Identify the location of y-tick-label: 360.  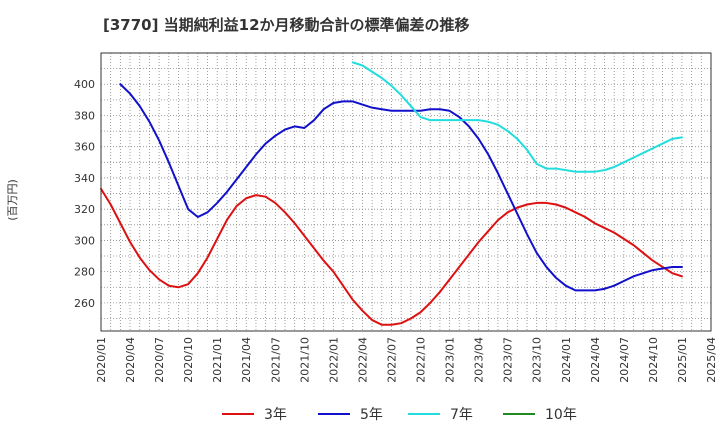
(84, 147).